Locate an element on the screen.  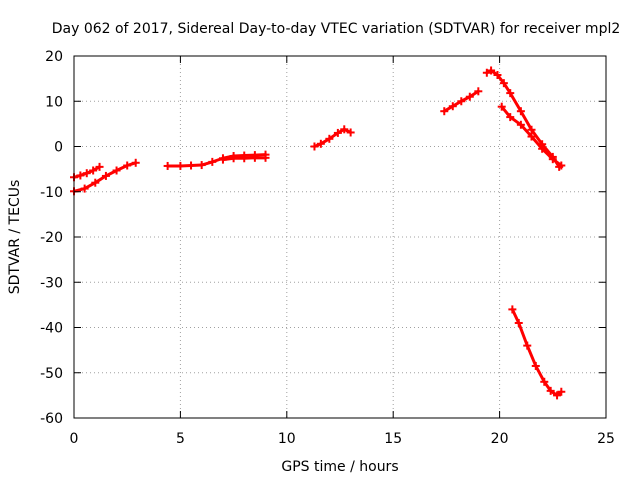
x-tick-label: 25 is located at coordinates (606, 439).